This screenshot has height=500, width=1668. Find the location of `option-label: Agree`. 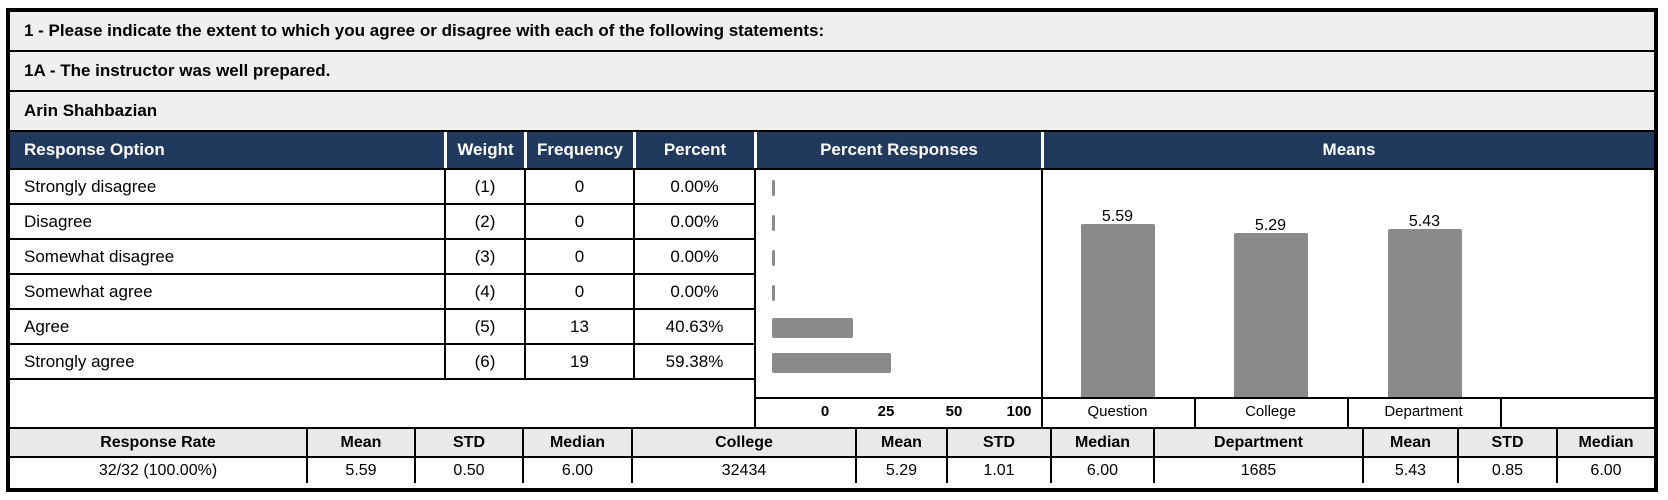

option-label: Agree is located at coordinates (47, 326).